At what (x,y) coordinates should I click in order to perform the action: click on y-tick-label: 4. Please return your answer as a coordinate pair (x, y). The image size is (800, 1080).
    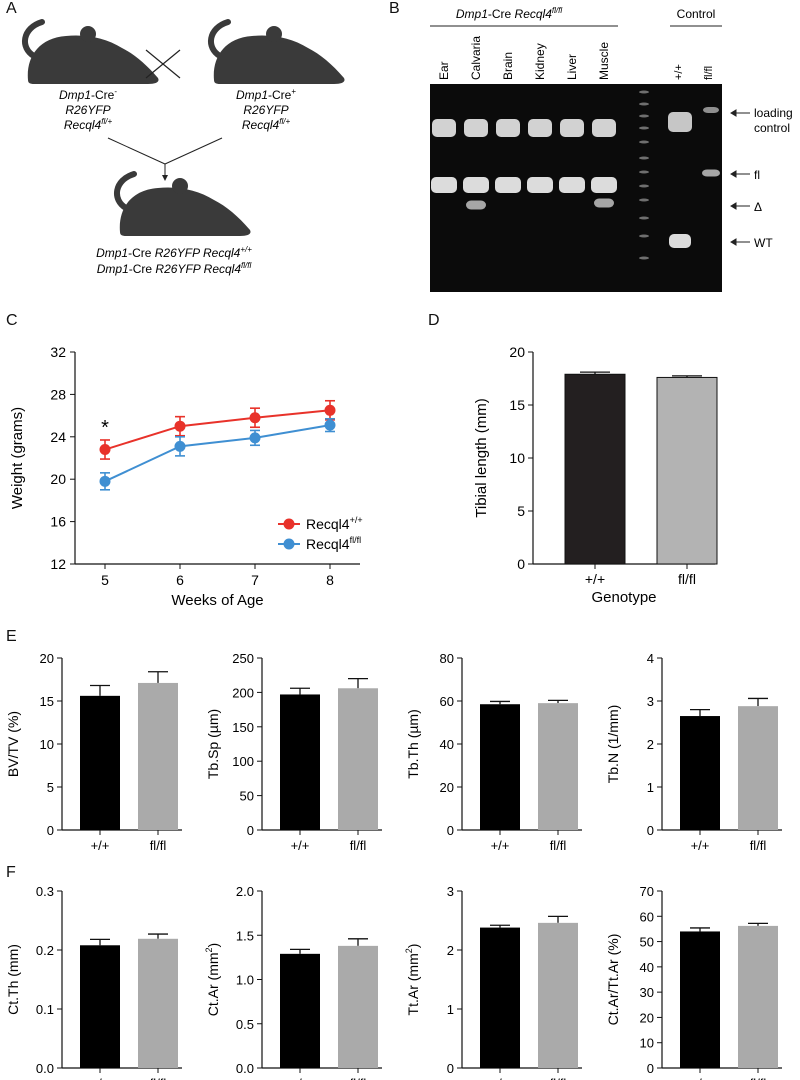
    Looking at the image, I should click on (650, 658).